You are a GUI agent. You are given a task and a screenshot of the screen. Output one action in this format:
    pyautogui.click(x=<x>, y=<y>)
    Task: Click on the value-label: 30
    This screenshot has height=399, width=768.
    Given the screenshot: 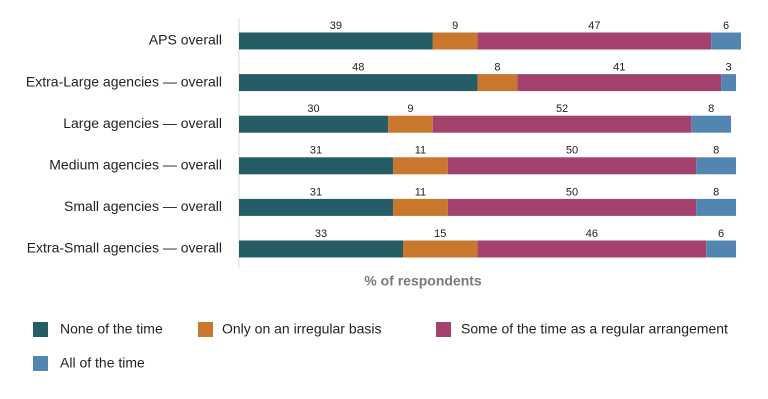 What is the action you would take?
    pyautogui.click(x=313, y=109)
    